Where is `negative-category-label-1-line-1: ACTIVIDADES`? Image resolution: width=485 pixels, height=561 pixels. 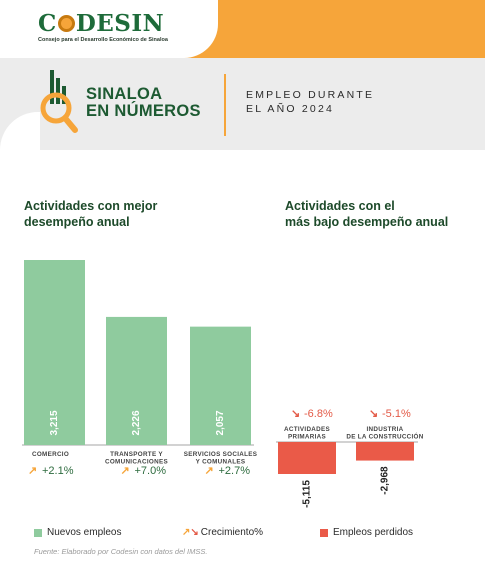 negative-category-label-1-line-1: ACTIVIDADES is located at coordinates (307, 429).